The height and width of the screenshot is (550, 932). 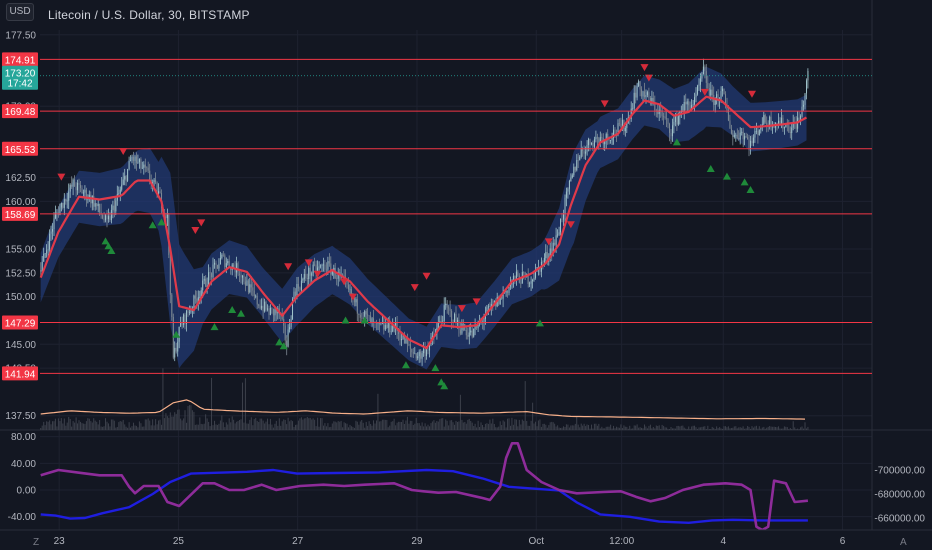 I want to click on auto-scale-button: A, so click(x=903, y=542).